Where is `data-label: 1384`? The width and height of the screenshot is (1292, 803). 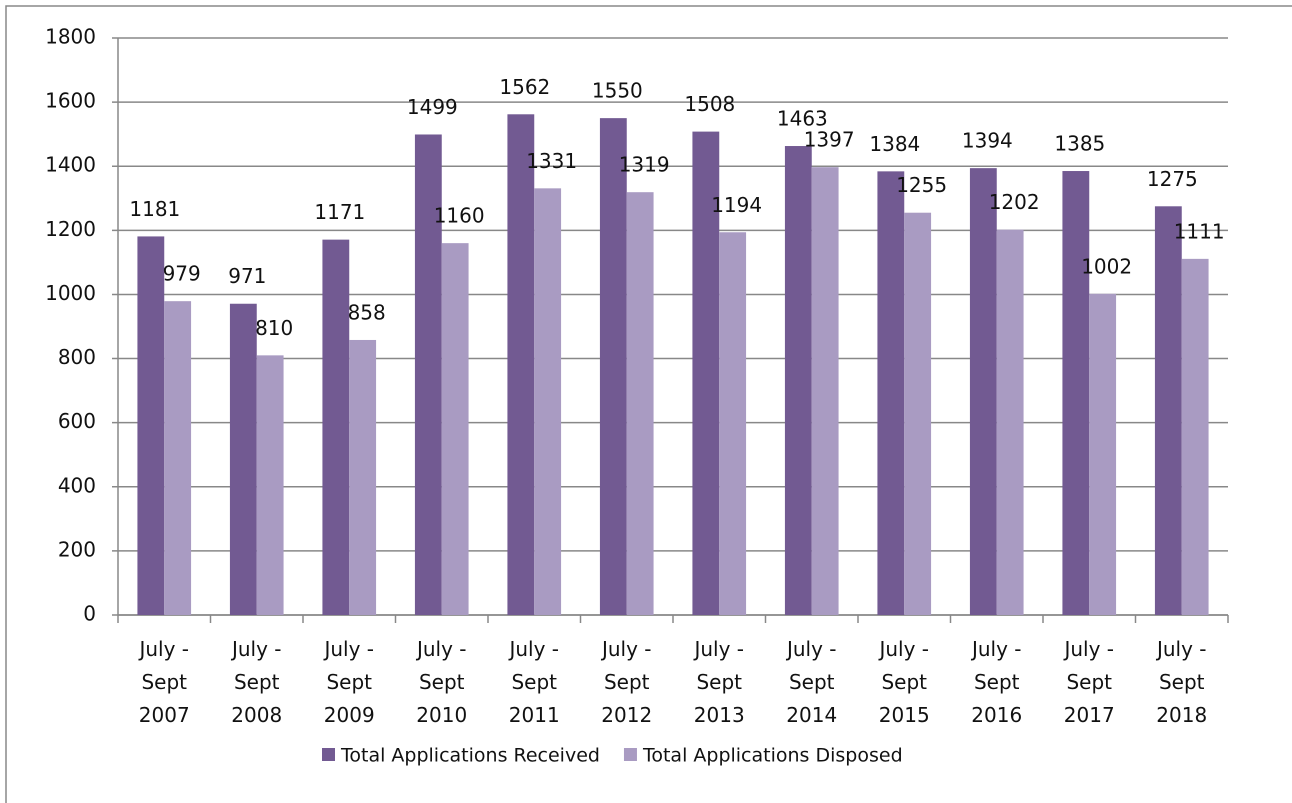
data-label: 1384 is located at coordinates (894, 144).